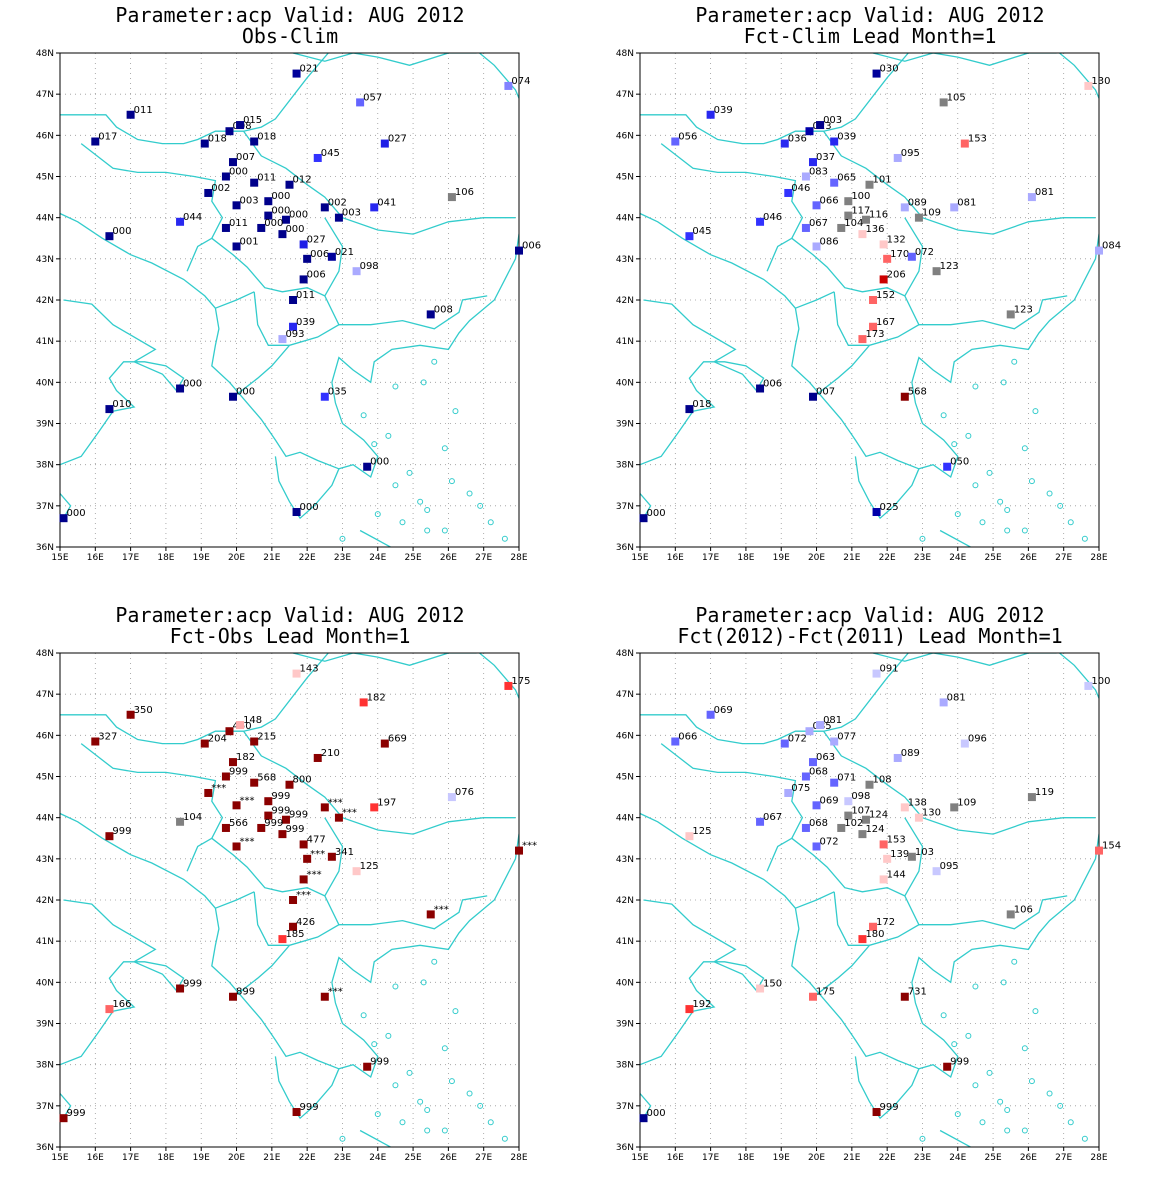 This screenshot has height=1200, width=1160. What do you see at coordinates (59, 558) in the screenshot?
I see `x-tick-label: 15E` at bounding box center [59, 558].